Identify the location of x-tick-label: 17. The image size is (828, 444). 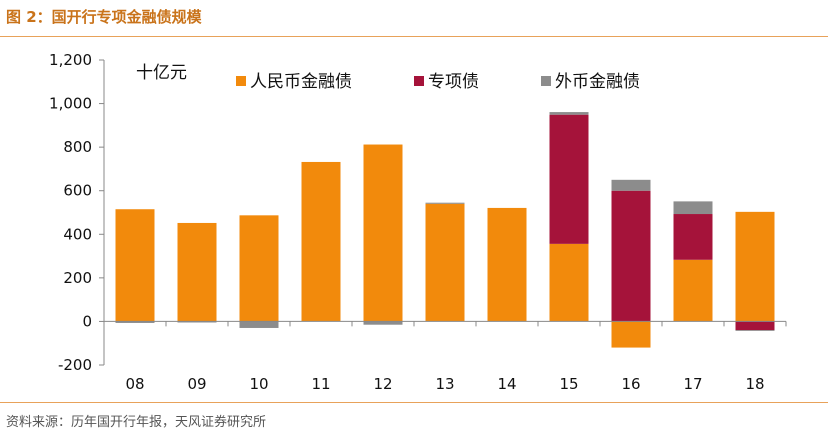
(692, 384).